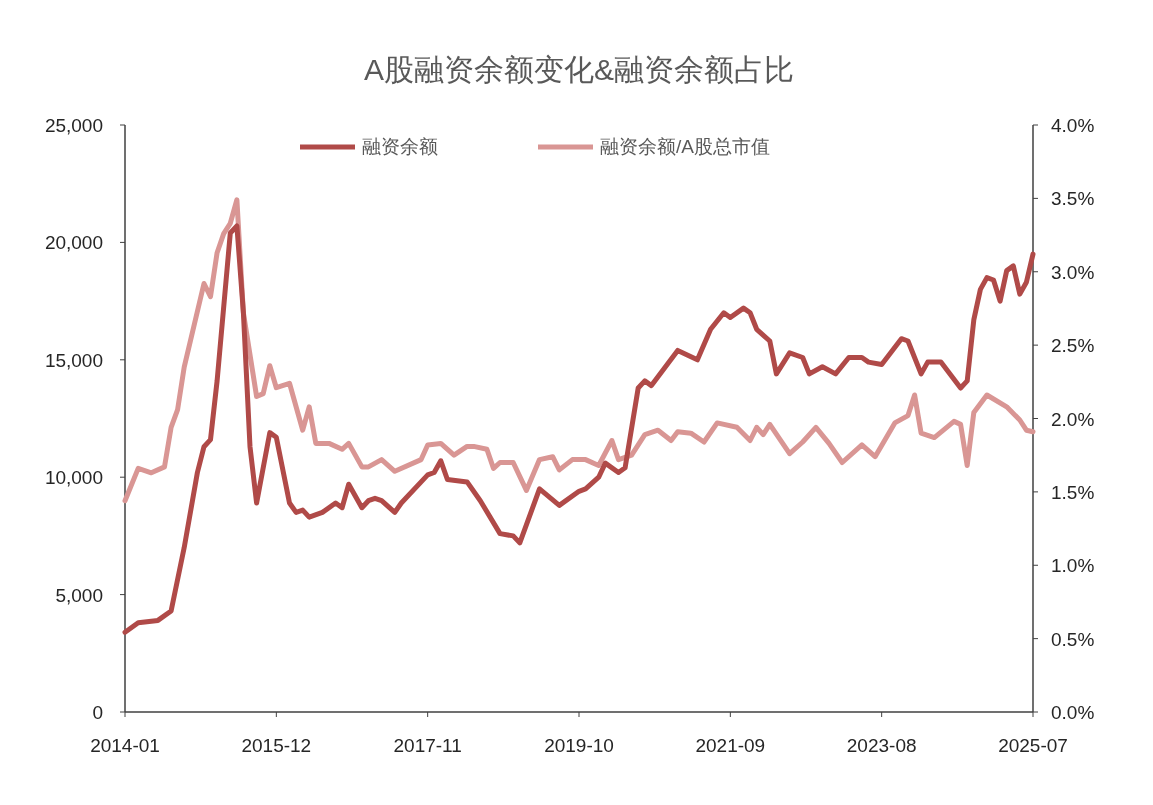  What do you see at coordinates (1073, 712) in the screenshot?
I see `y2-tick-label: 0.0%` at bounding box center [1073, 712].